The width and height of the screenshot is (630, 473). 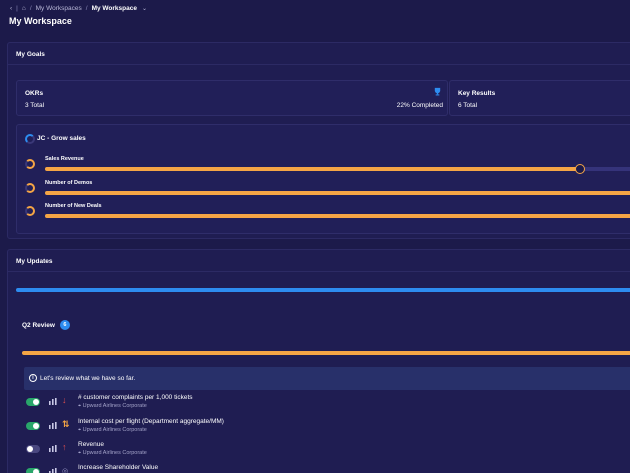 I want to click on chevron-down-icon: ⌄, so click(x=144, y=9).